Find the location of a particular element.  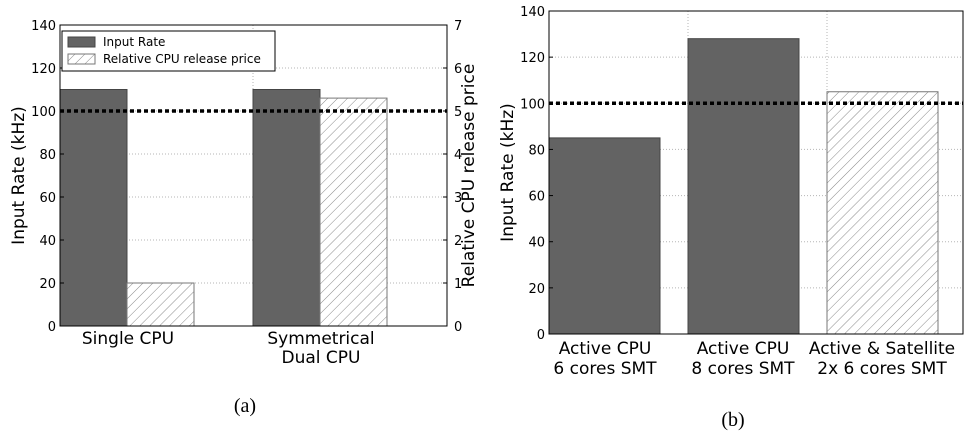

x-category-label: 2x 6 cores SMT is located at coordinates (882, 369).